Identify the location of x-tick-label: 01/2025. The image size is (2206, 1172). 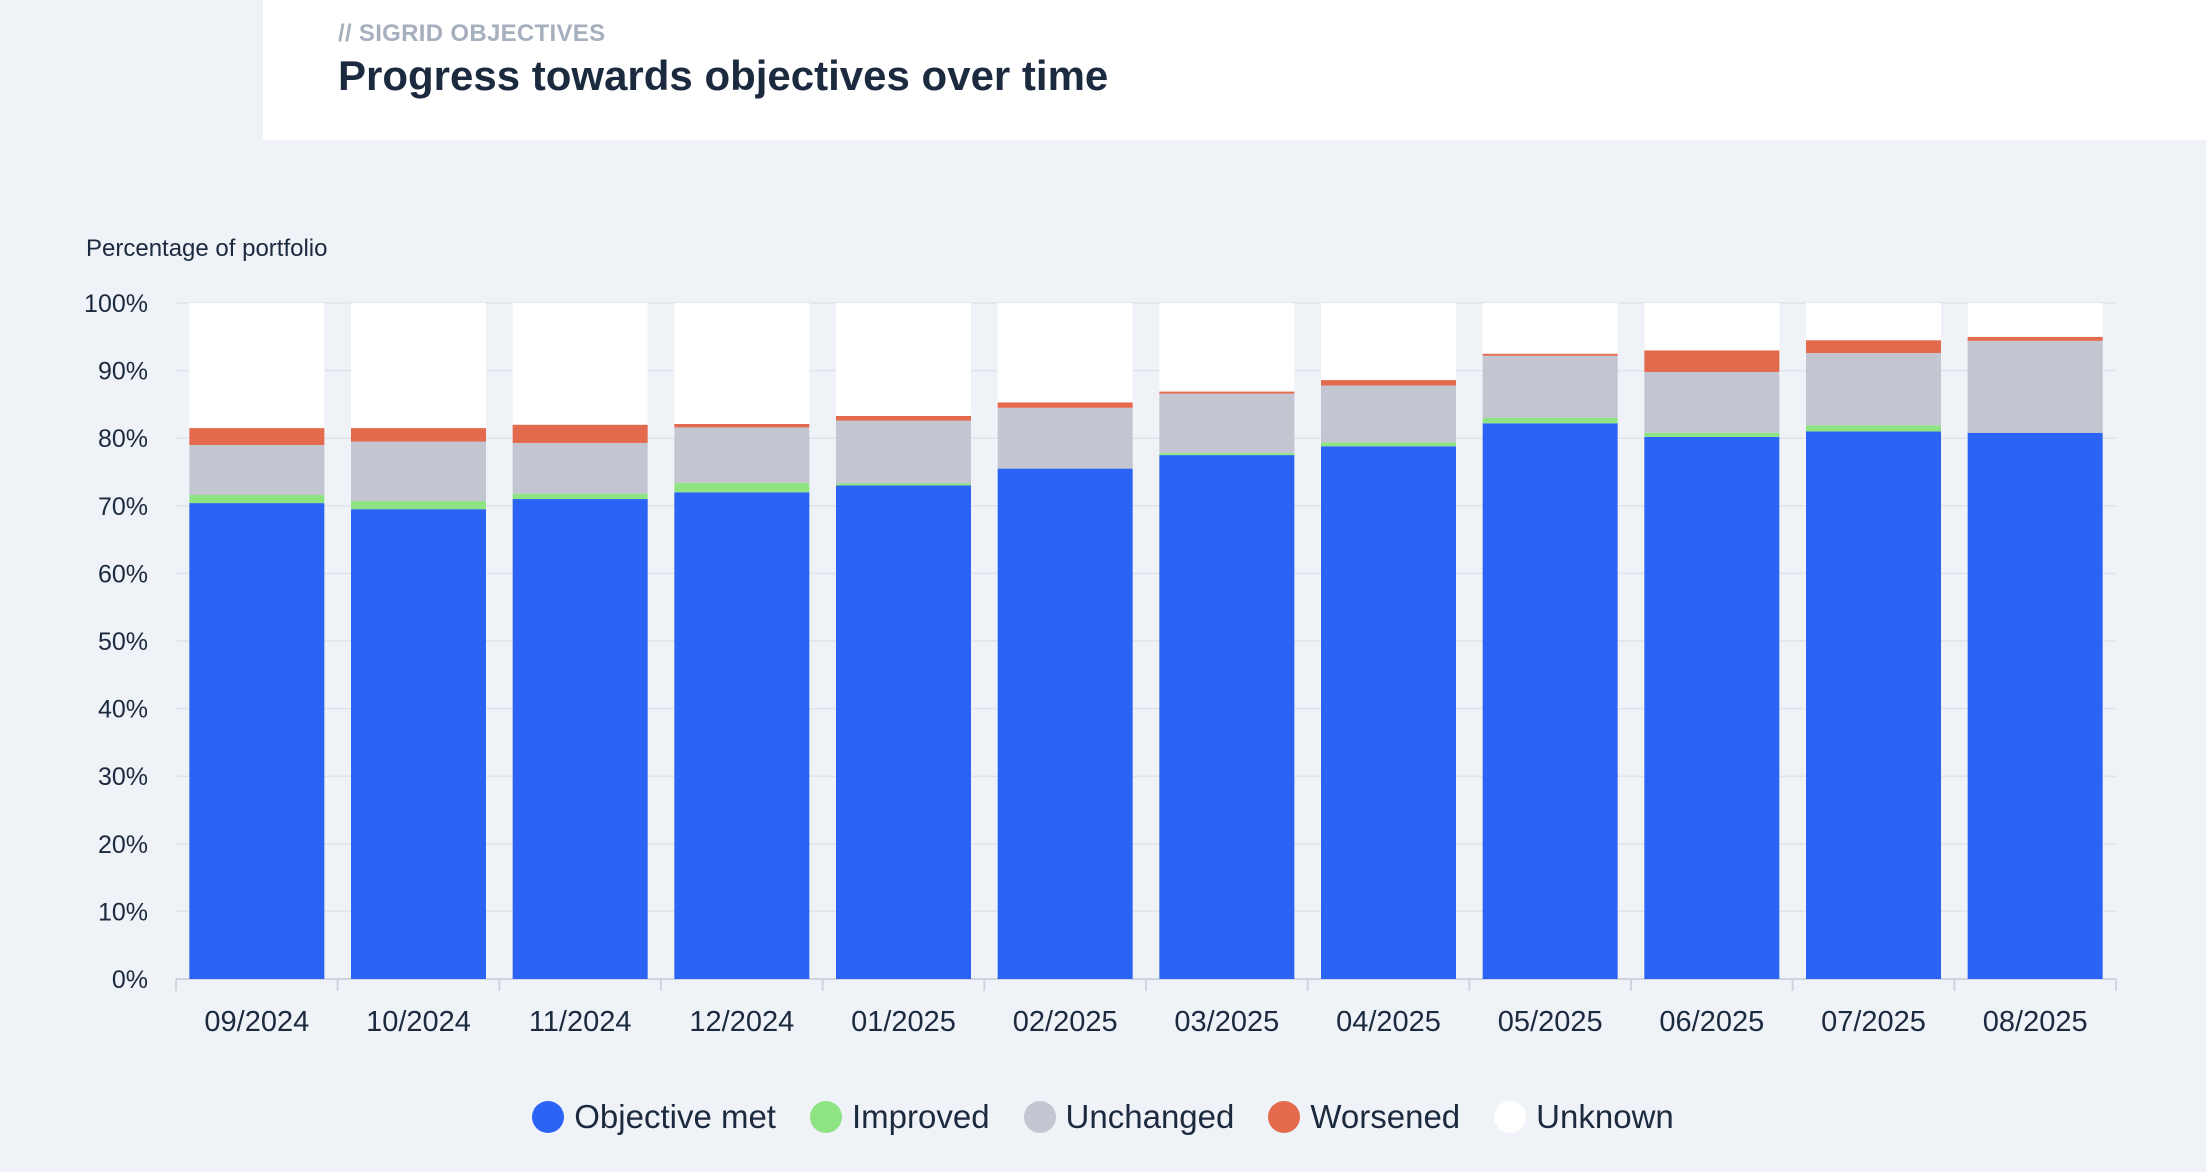
(903, 1022).